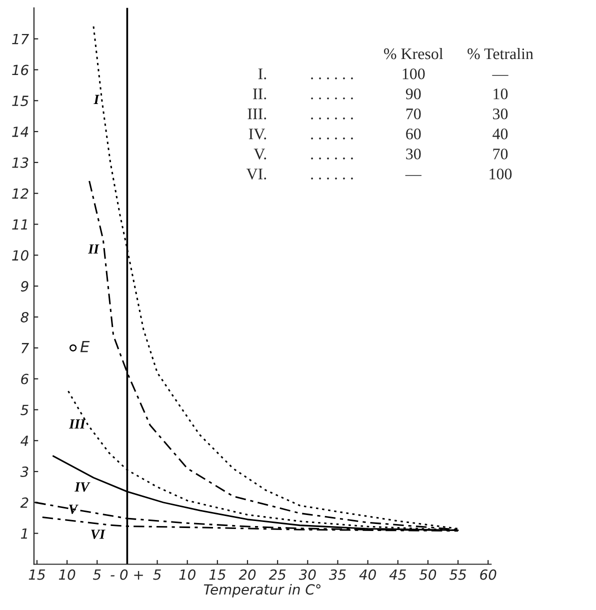  I want to click on series-label: IV, so click(82, 487).